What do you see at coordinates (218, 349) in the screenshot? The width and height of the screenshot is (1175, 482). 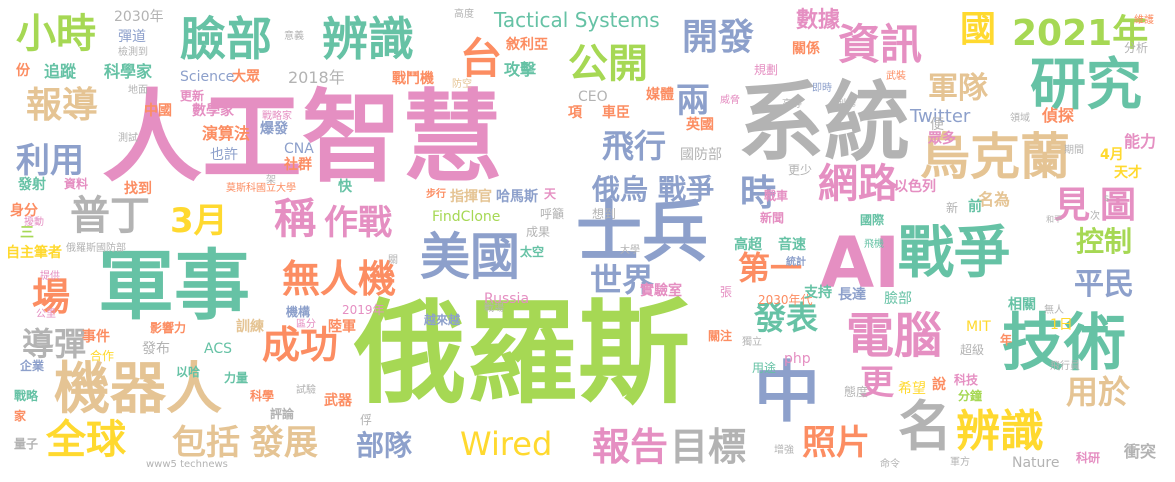 I see `word: ACS` at bounding box center [218, 349].